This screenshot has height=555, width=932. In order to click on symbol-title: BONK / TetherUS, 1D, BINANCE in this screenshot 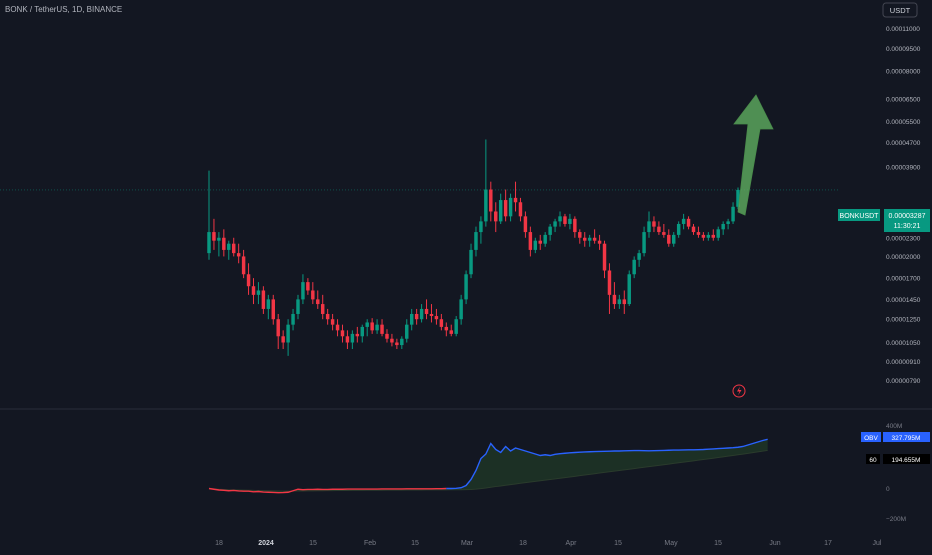, I will do `click(63, 9)`.